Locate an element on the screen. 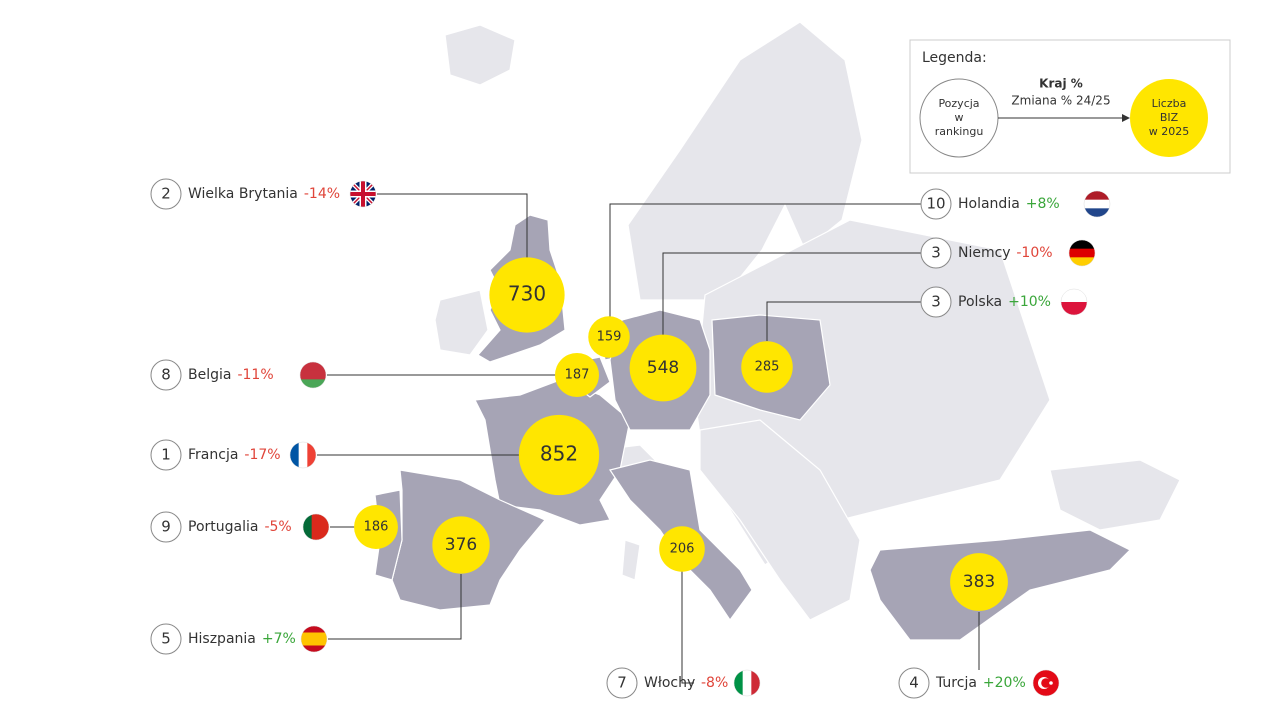 This screenshot has width=1280, height=724. value-label: 159 is located at coordinates (609, 337).